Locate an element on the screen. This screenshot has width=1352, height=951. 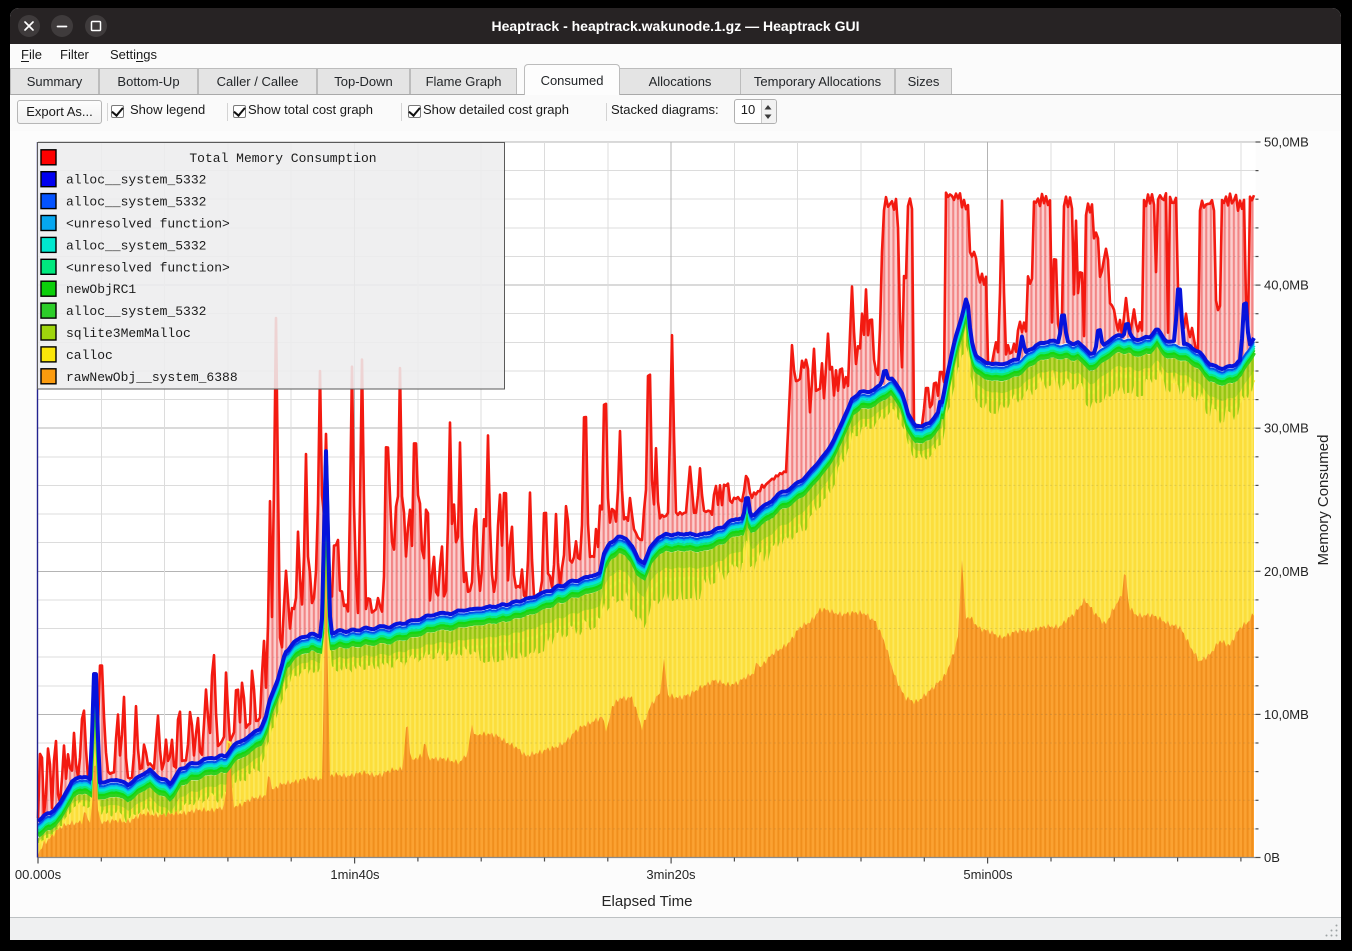
svg-text: 40,0MB is located at coordinates (1286, 285).